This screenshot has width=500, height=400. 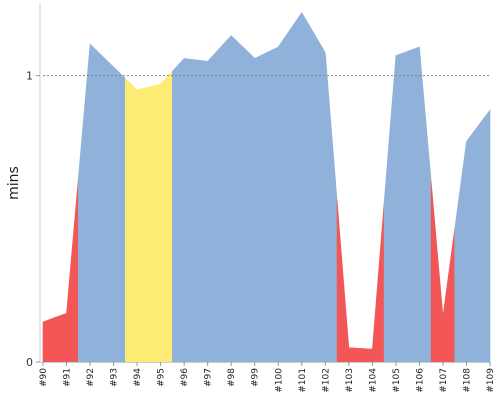 I want to click on x-tick-label: #94, so click(x=138, y=377).